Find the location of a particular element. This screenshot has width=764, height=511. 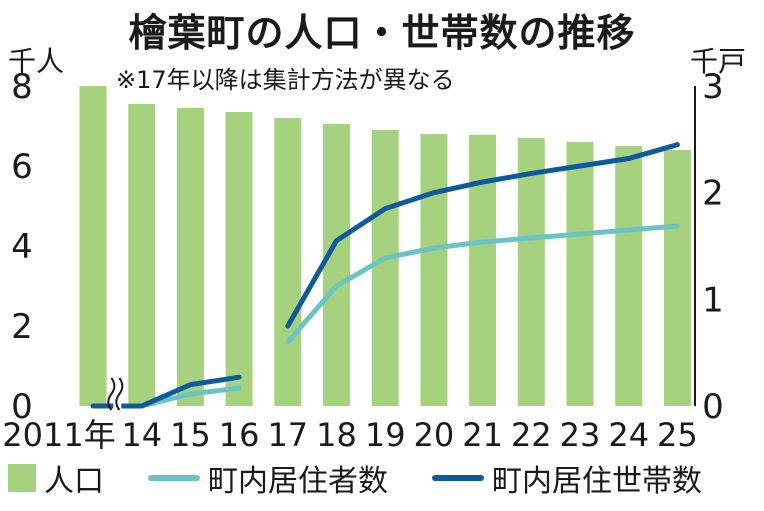

x-tick-label: 2011年 is located at coordinates (58, 435).